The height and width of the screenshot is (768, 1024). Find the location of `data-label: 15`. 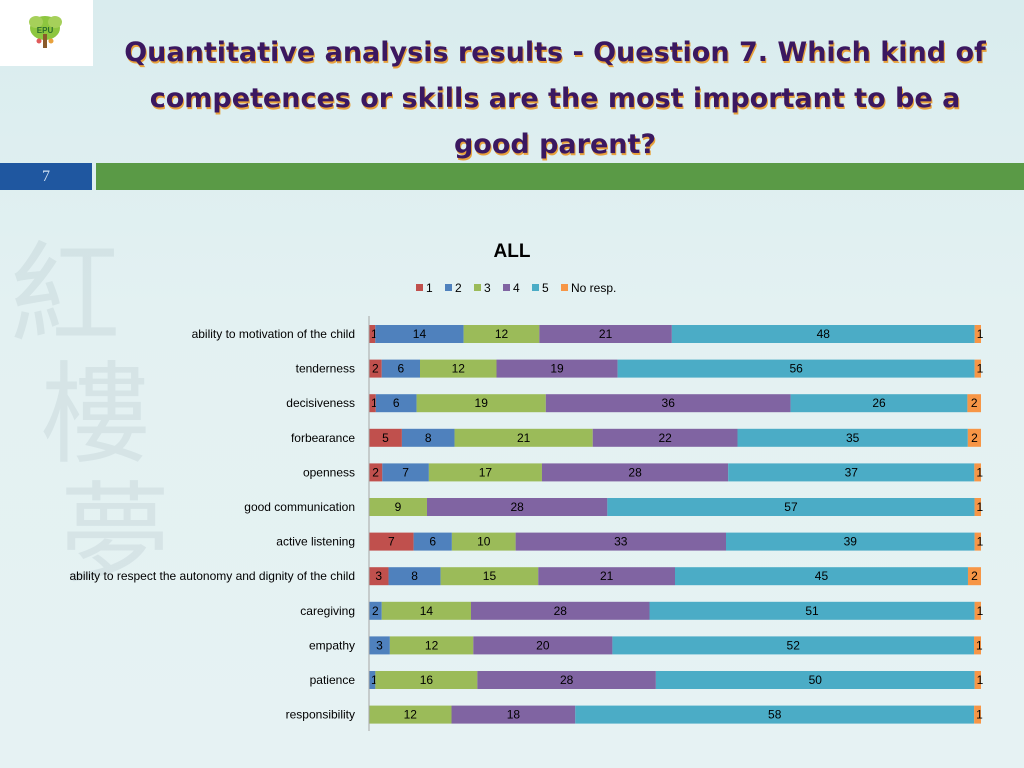

data-label: 15 is located at coordinates (490, 576).